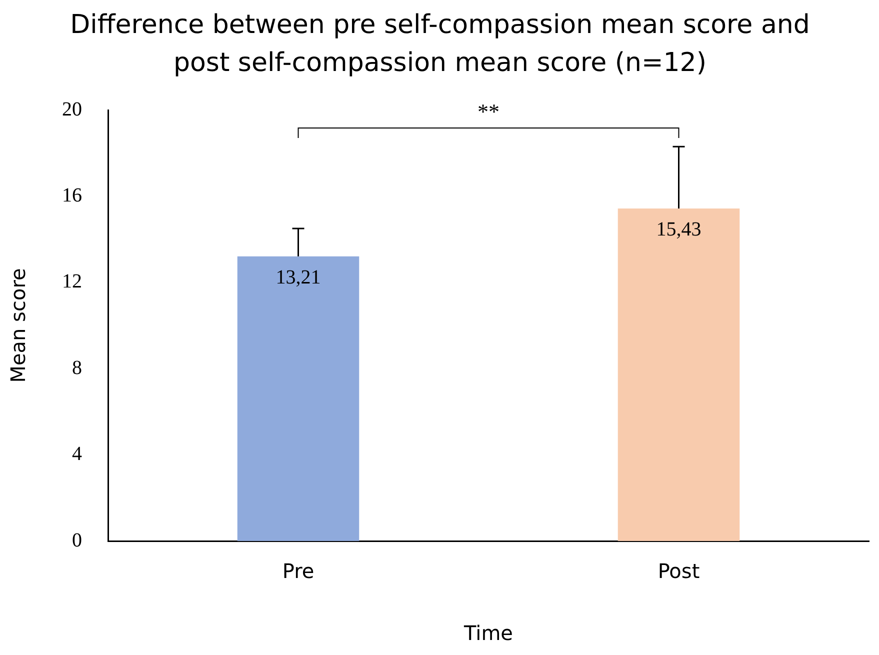  Describe the element at coordinates (298, 571) in the screenshot. I see `x-tick-label: Pre` at that location.